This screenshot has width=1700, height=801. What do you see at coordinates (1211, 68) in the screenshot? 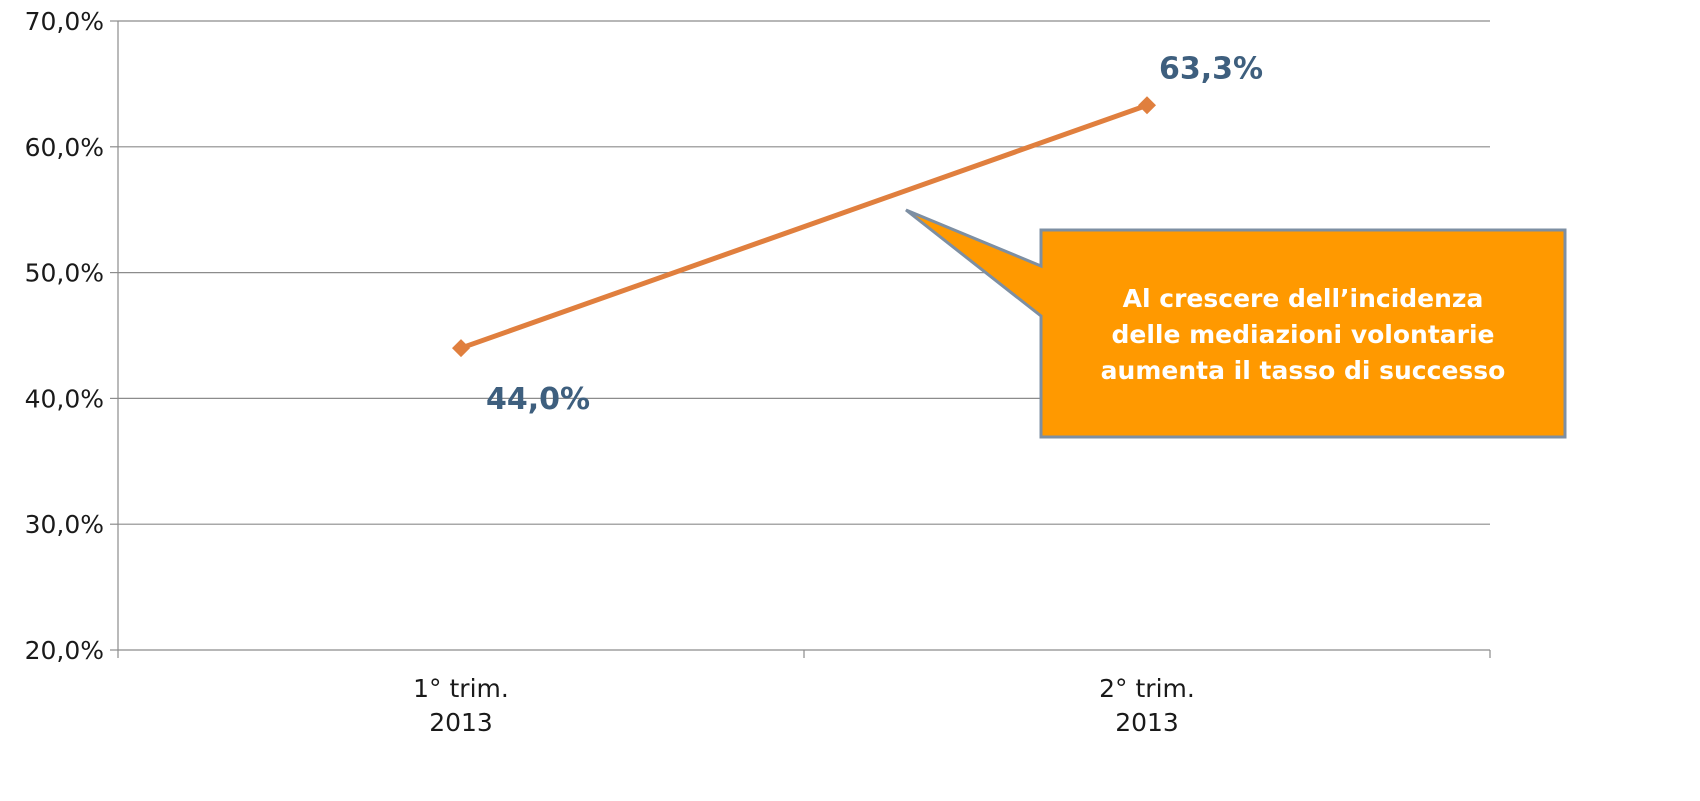
I see `data-label: 63,3%` at bounding box center [1211, 68].